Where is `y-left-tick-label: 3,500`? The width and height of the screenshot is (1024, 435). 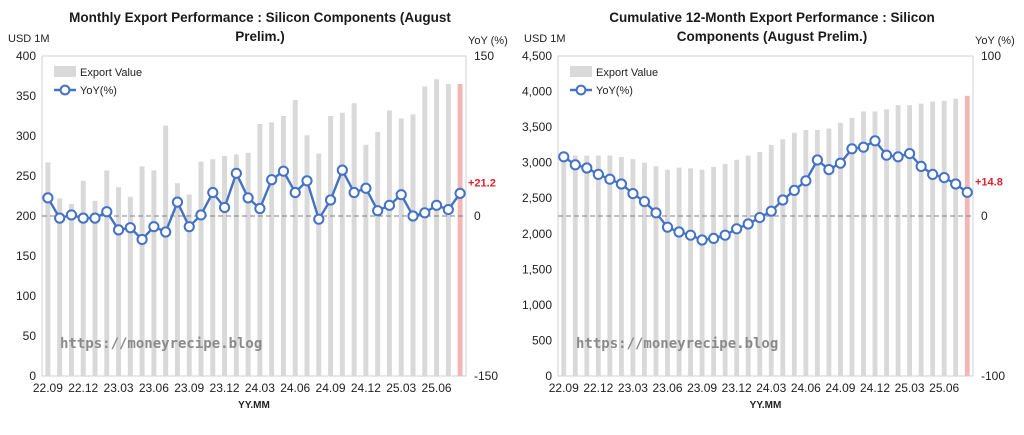
y-left-tick-label: 3,500 is located at coordinates (537, 127).